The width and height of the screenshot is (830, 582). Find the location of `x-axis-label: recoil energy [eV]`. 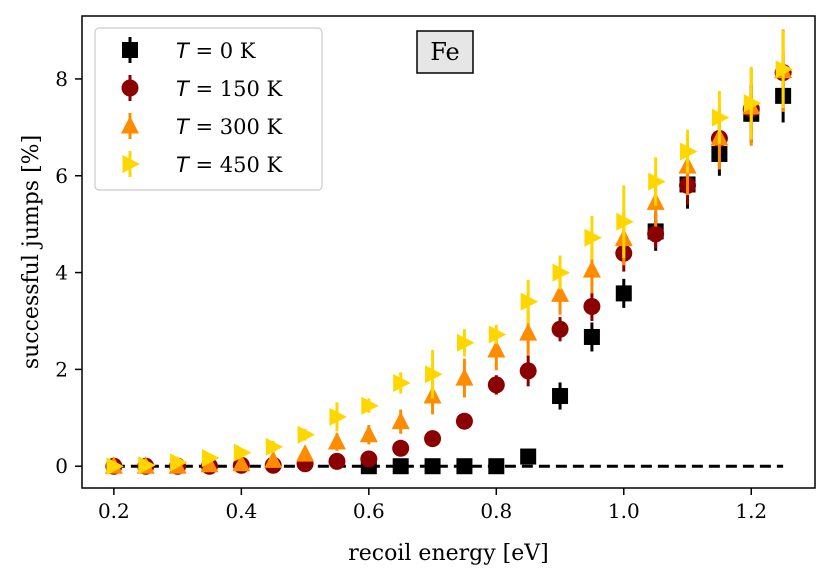

x-axis-label: recoil energy [eV] is located at coordinates (448, 553).